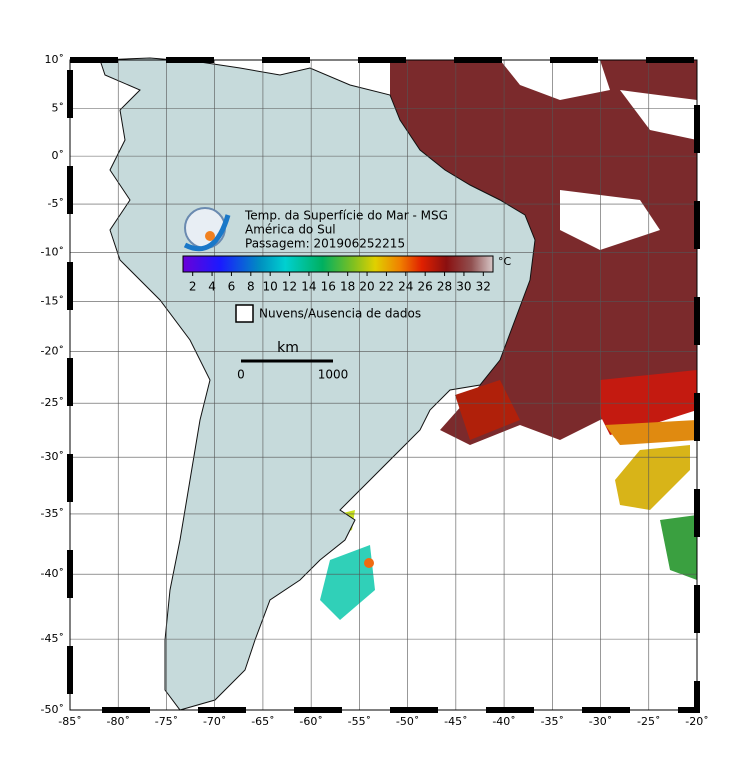  What do you see at coordinates (52, 402) in the screenshot?
I see `latitude-label: -25˚` at bounding box center [52, 402].